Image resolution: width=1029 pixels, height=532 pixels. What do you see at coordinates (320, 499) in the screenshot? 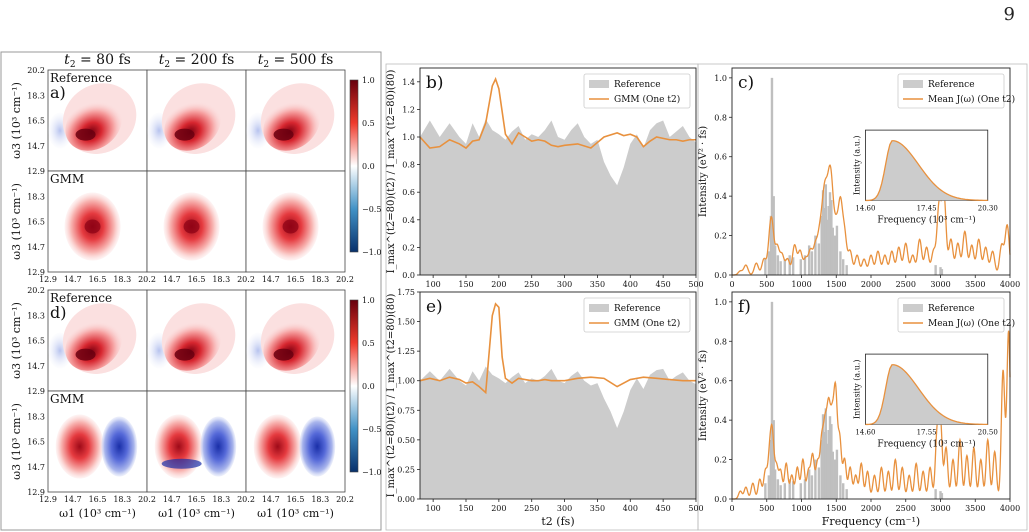
I see `x-tick-label: 18.3` at bounding box center [320, 499].